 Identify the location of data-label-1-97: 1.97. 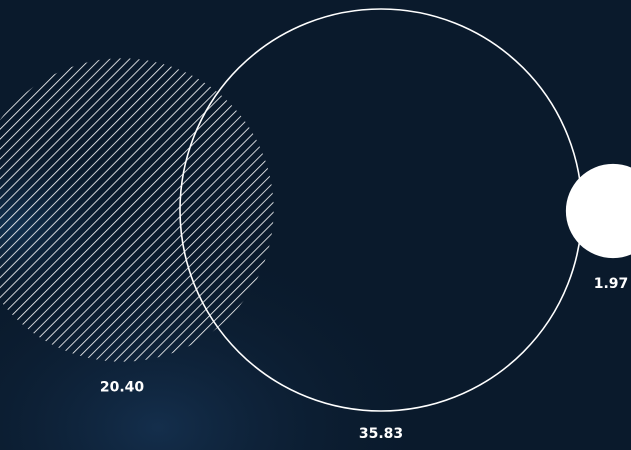
(611, 284).